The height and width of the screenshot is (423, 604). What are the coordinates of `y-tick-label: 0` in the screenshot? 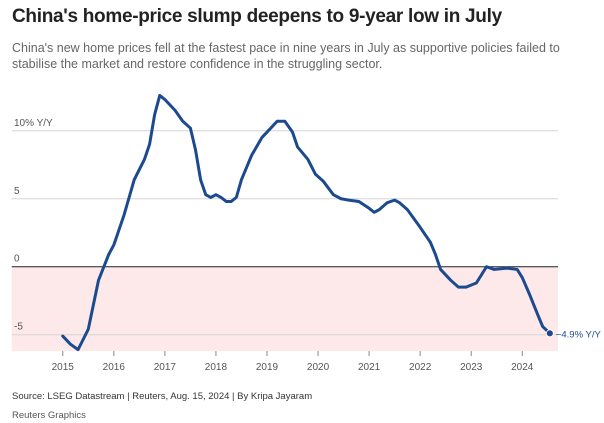 It's located at (17, 259).